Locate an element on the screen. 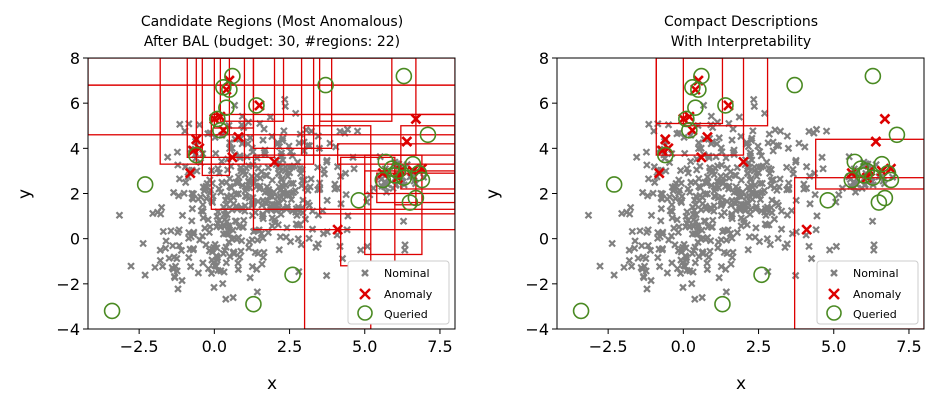 This screenshot has width=946, height=409. x-tick-label: 2.5 is located at coordinates (758, 346).